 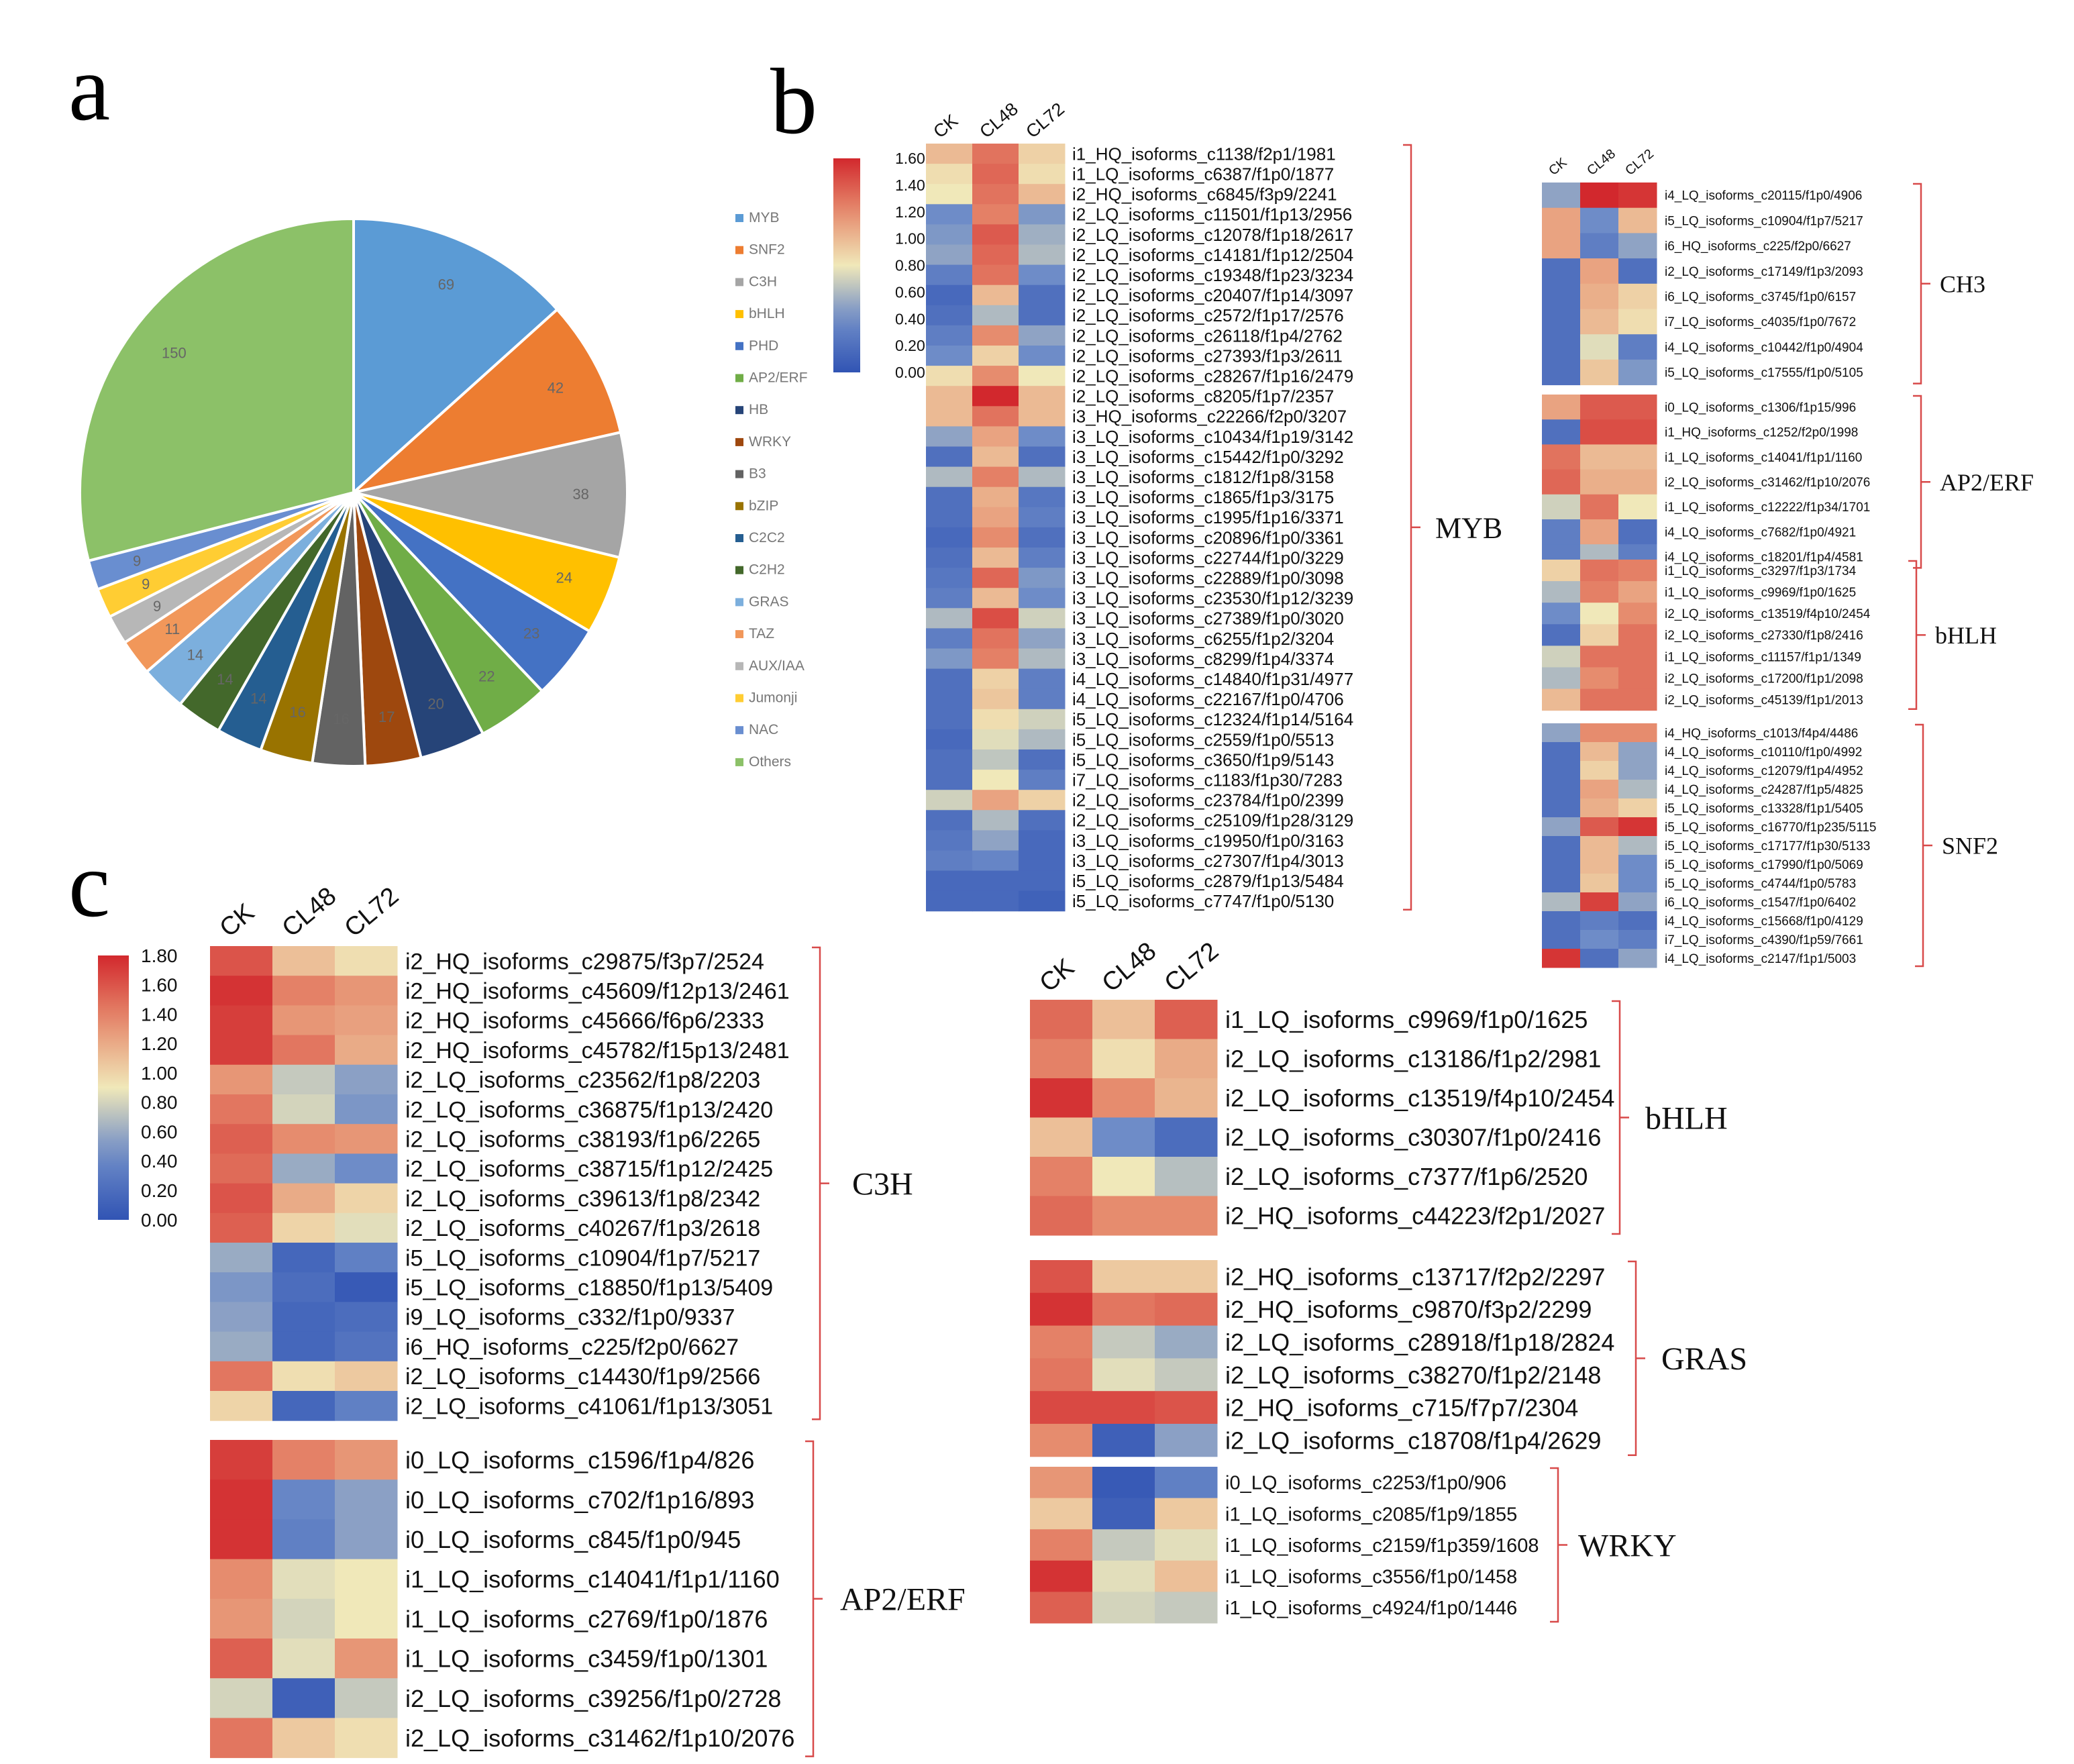 What do you see at coordinates (1192, 967) in the screenshot?
I see `column-header-cl72: CL72` at bounding box center [1192, 967].